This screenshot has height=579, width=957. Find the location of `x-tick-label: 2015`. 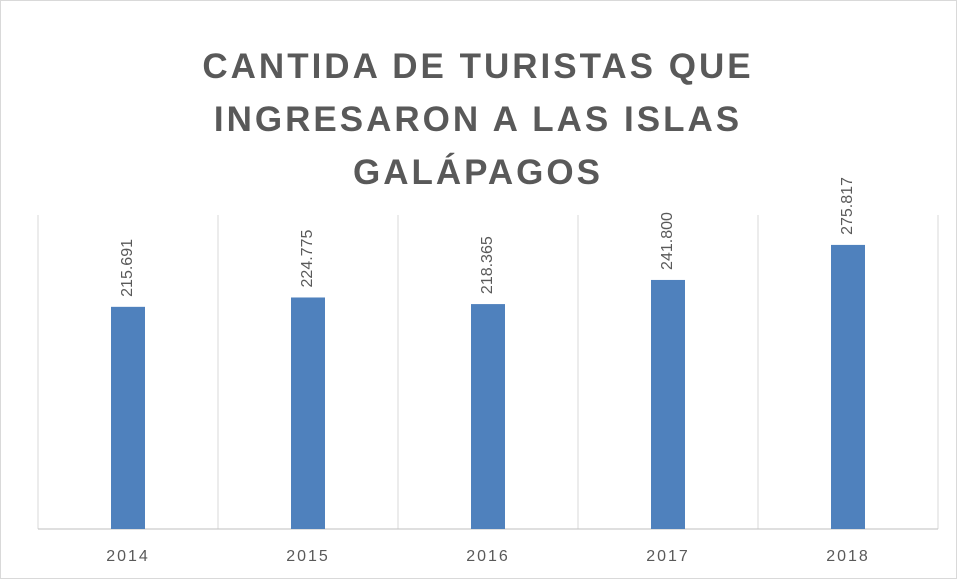

x-tick-label: 2015 is located at coordinates (308, 556).